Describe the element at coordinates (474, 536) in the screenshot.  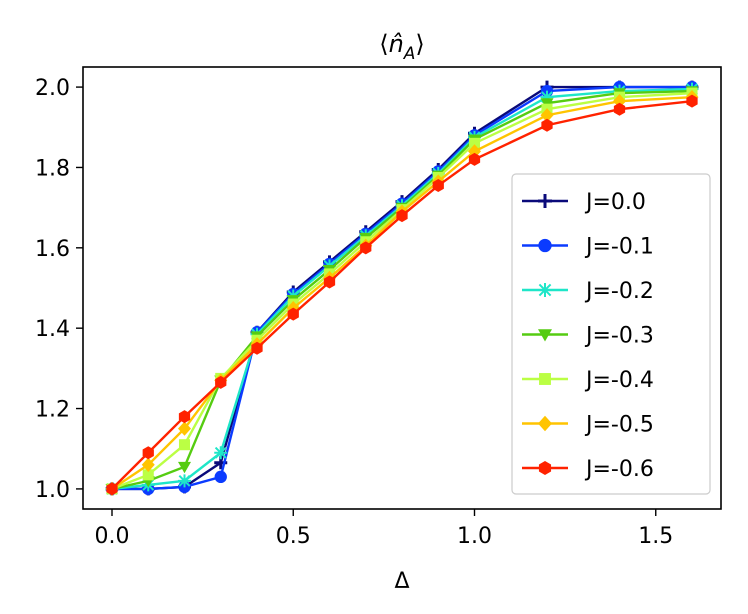
I see `x-tick-label: 1.0` at that location.